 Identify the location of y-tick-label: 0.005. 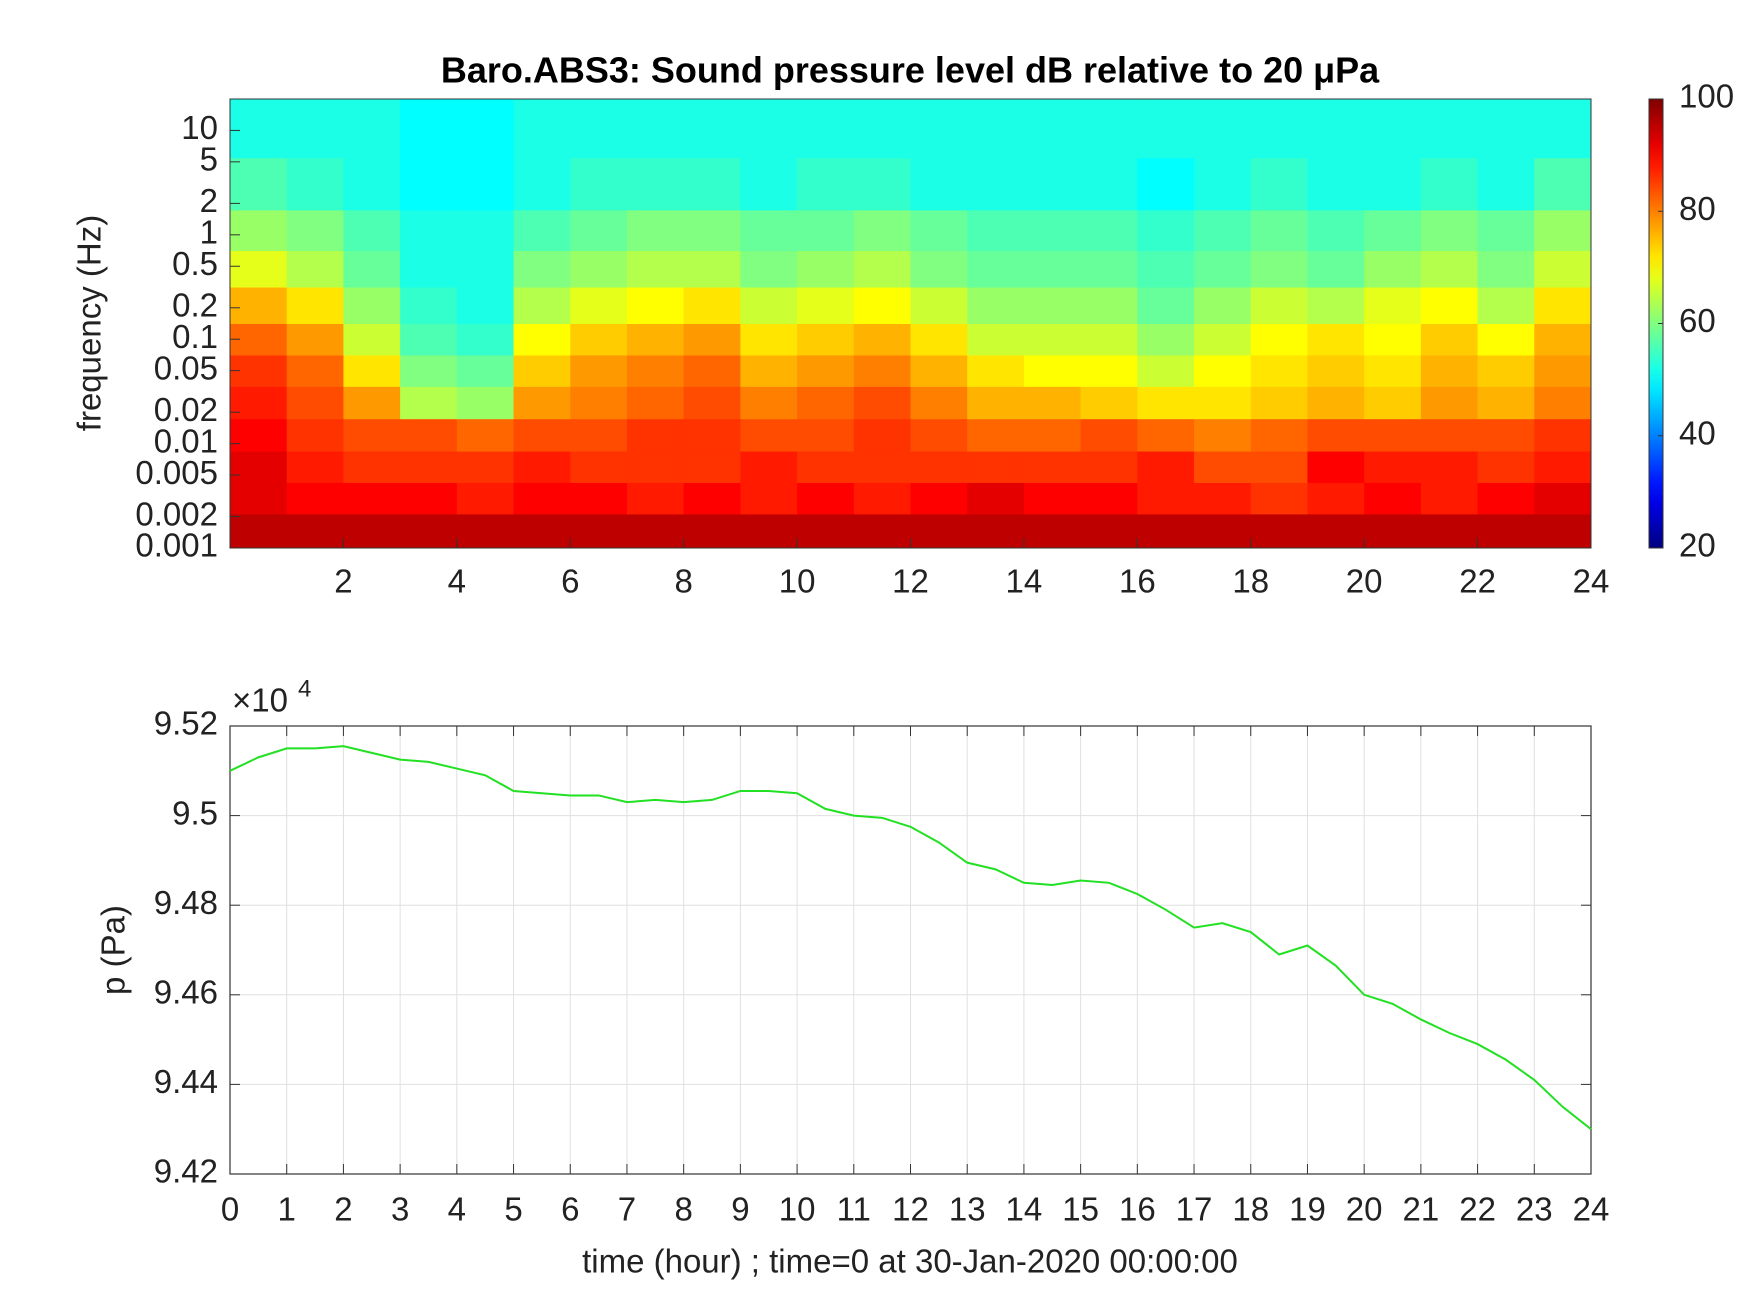
(176, 472).